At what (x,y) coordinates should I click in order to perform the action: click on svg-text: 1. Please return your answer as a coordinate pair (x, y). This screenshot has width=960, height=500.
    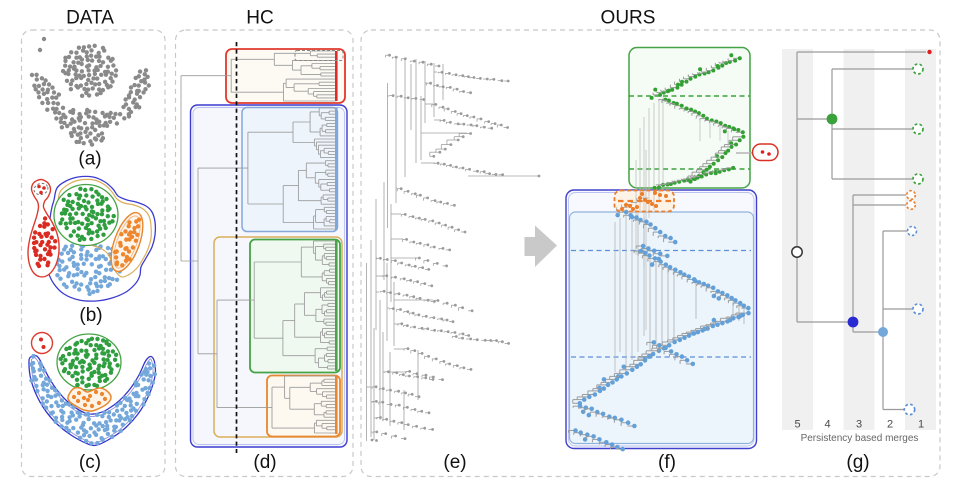
    Looking at the image, I should click on (921, 425).